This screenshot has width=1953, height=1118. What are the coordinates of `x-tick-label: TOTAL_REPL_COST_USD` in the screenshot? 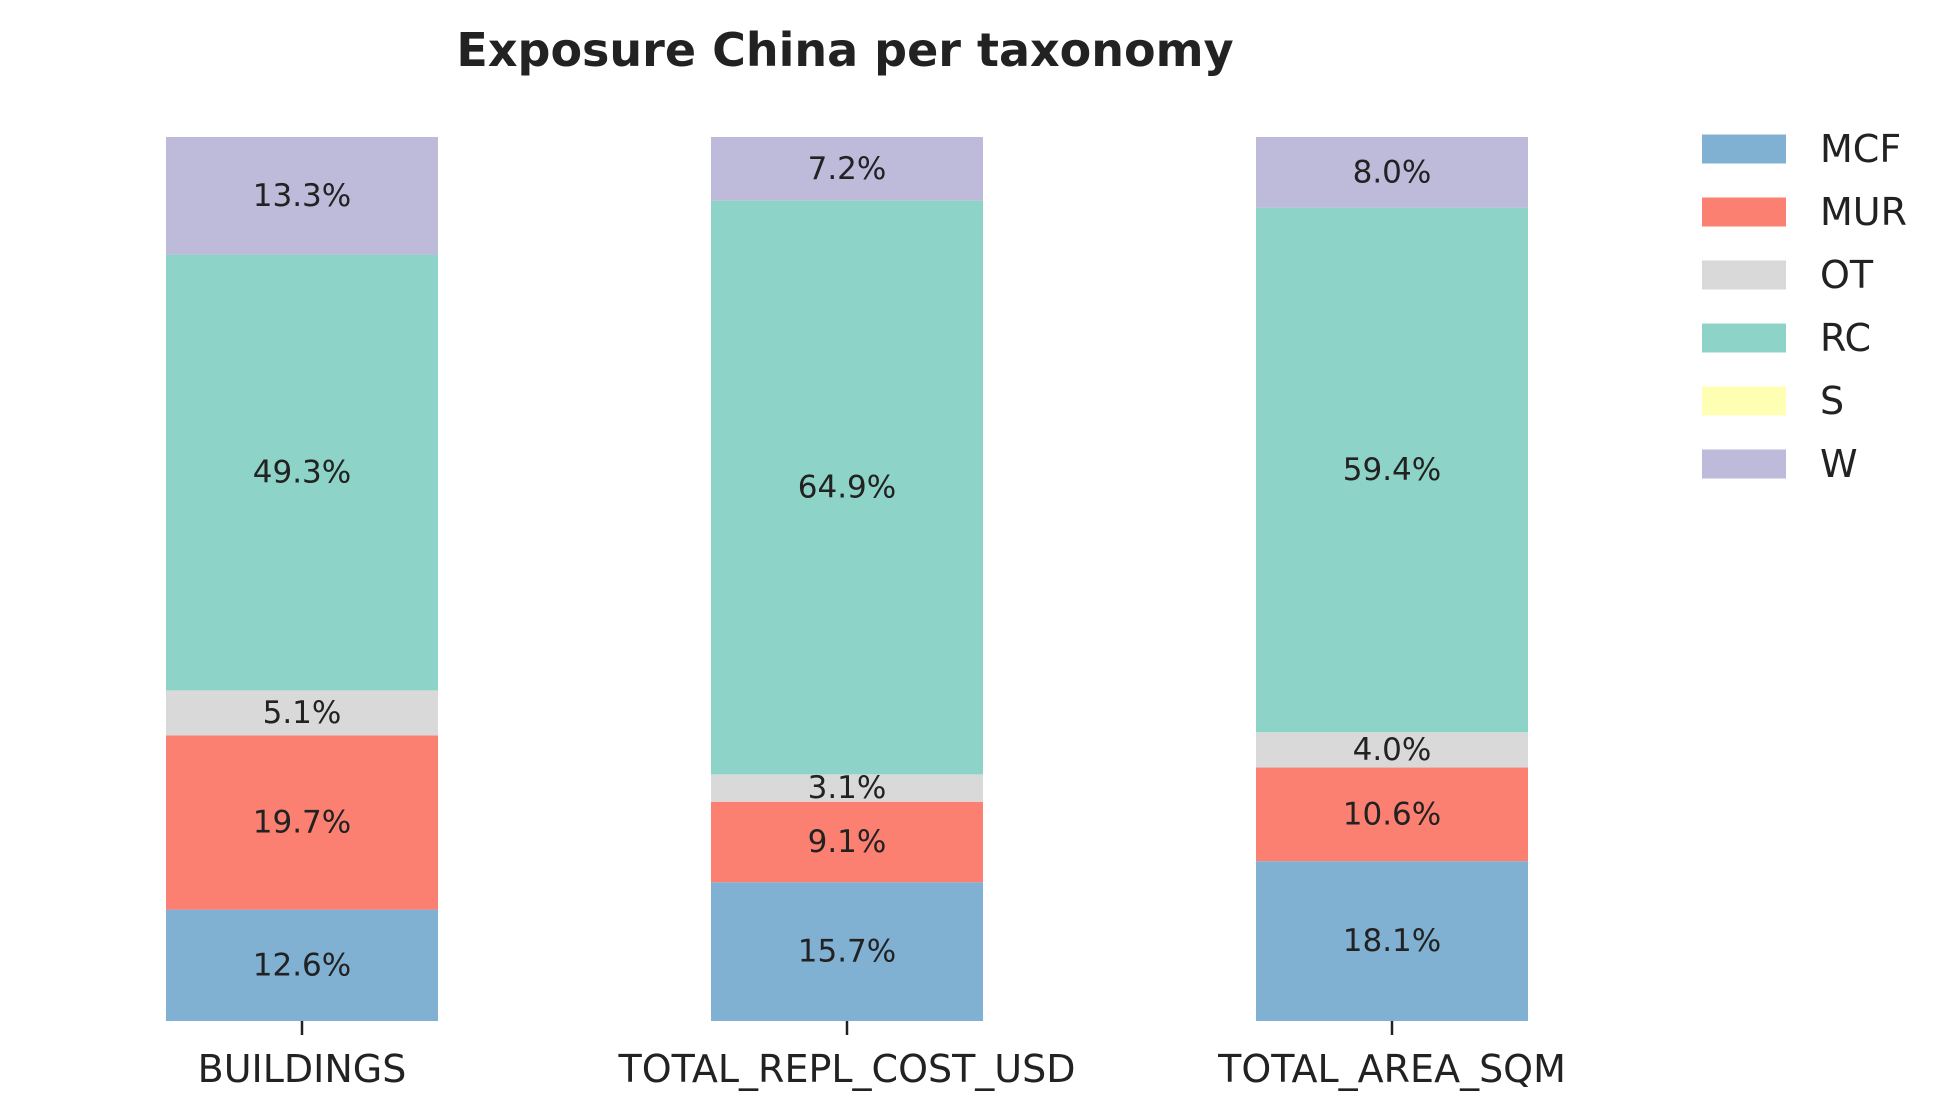 It's located at (846, 1069).